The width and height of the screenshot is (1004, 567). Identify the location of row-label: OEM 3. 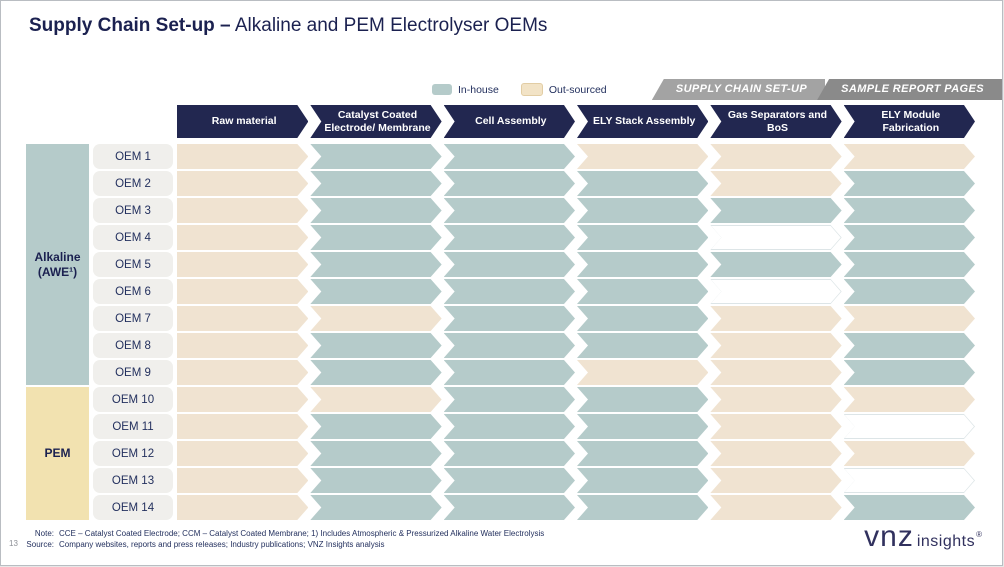
(133, 210).